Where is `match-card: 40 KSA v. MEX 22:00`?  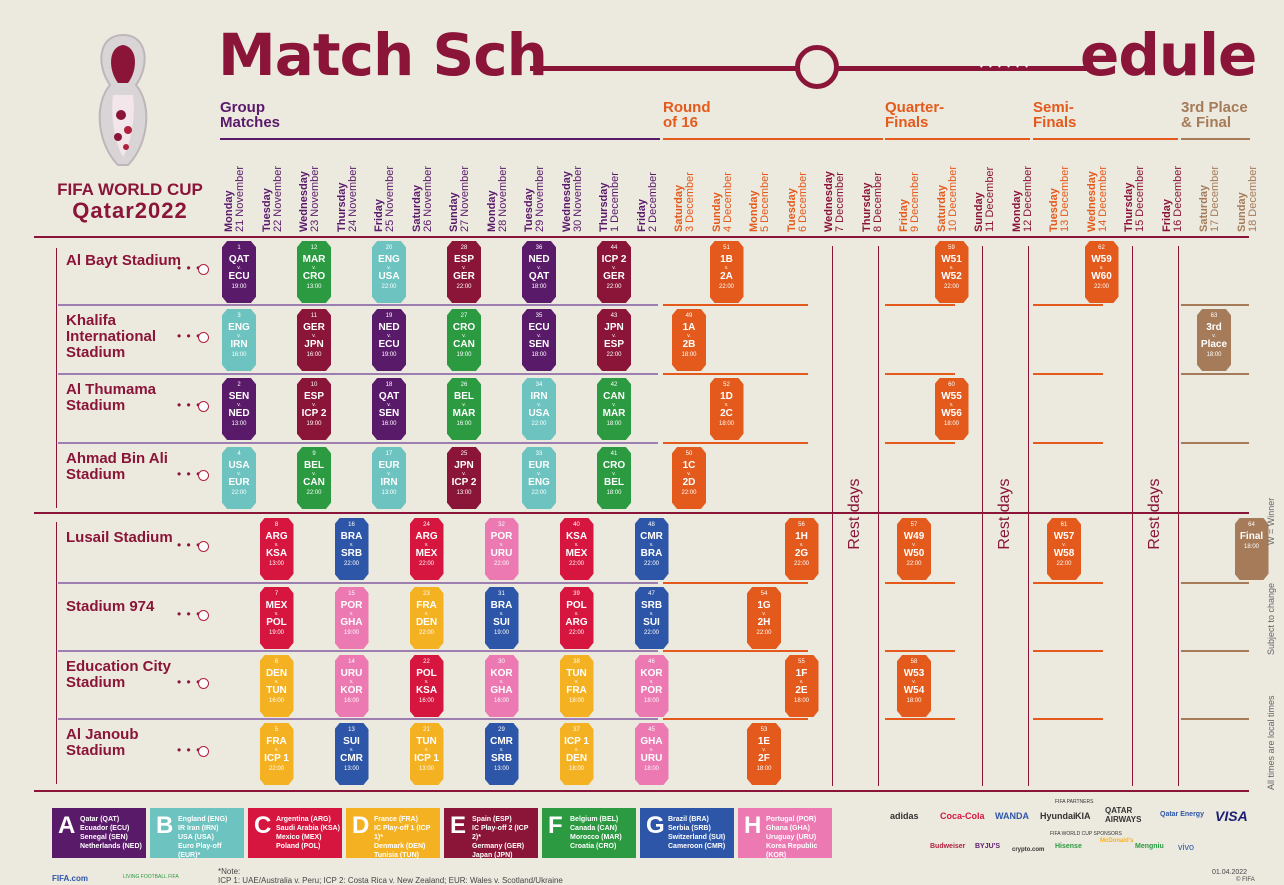
match-card: 40 KSA v. MEX 22:00 is located at coordinates (576, 549).